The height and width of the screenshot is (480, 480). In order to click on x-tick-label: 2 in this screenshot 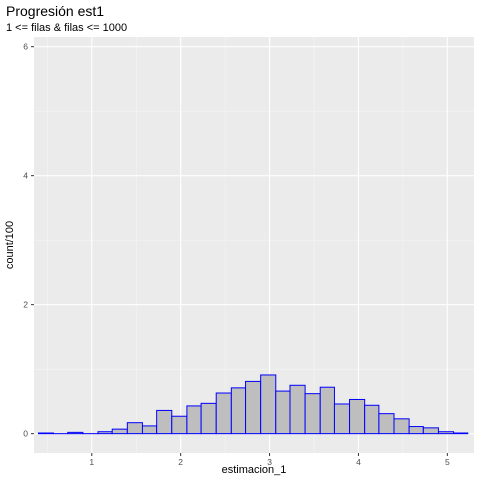, I will do `click(180, 462)`.